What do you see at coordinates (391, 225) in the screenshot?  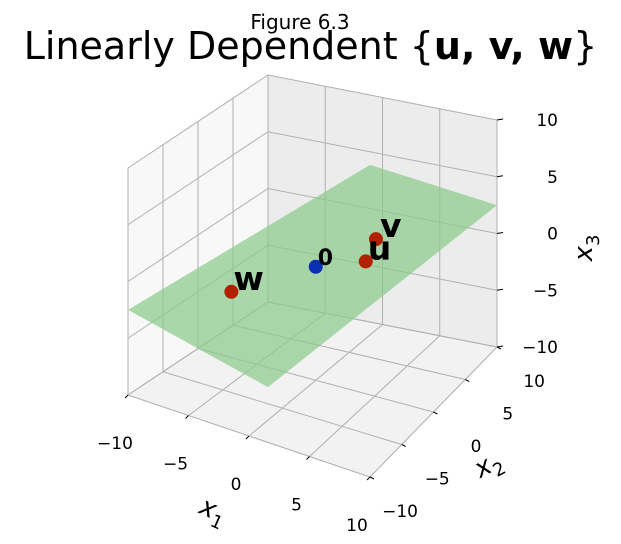 I see `point-label-v: v` at bounding box center [391, 225].